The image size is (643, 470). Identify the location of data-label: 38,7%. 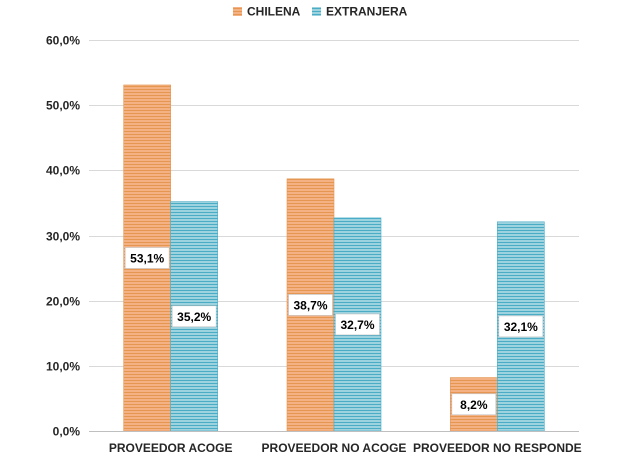
(310, 305).